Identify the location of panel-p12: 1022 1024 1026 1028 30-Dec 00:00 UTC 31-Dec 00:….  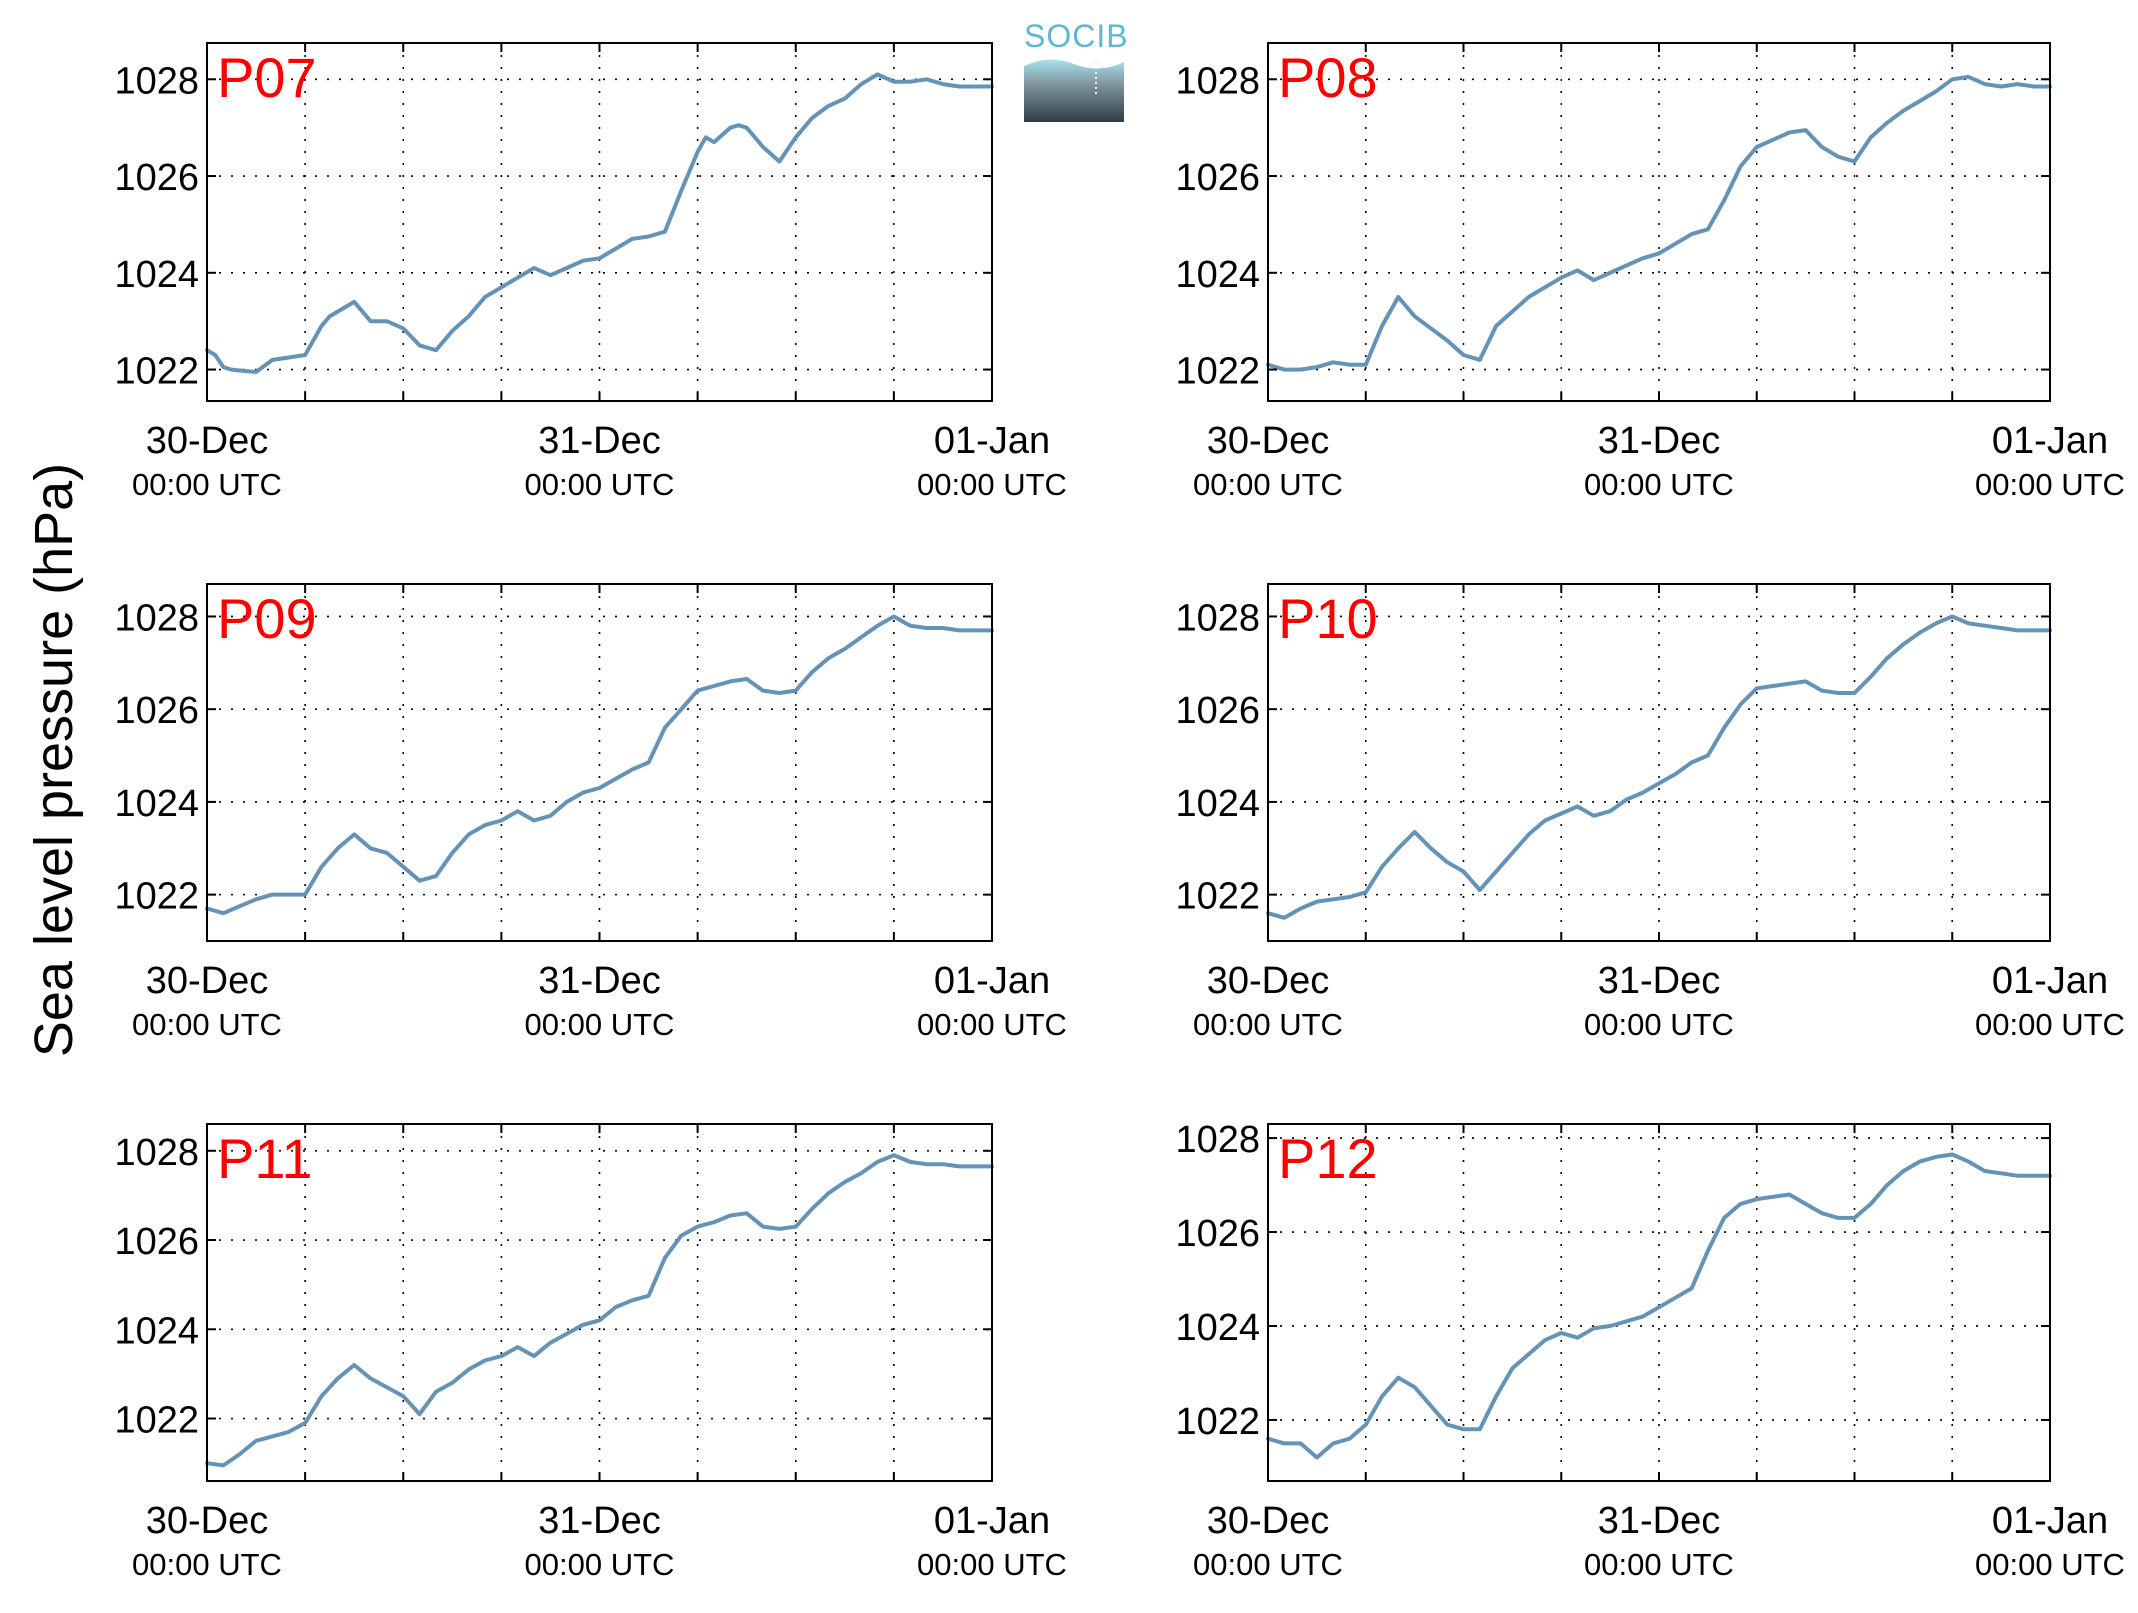
(1650, 1350).